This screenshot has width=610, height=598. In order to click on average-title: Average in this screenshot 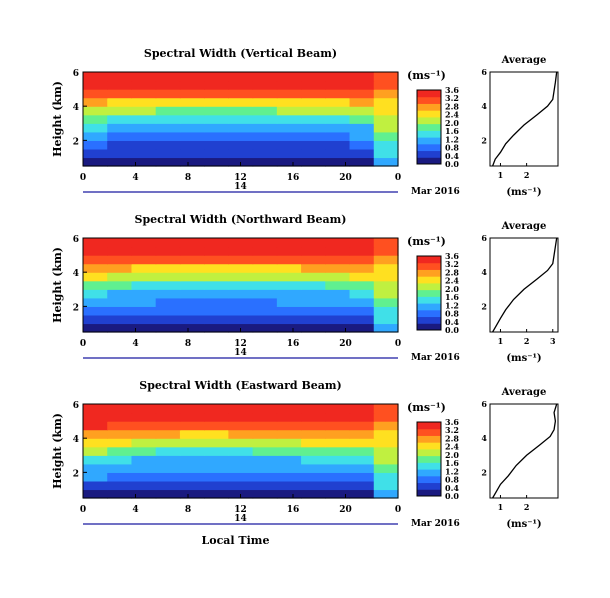, I will do `click(524, 226)`.